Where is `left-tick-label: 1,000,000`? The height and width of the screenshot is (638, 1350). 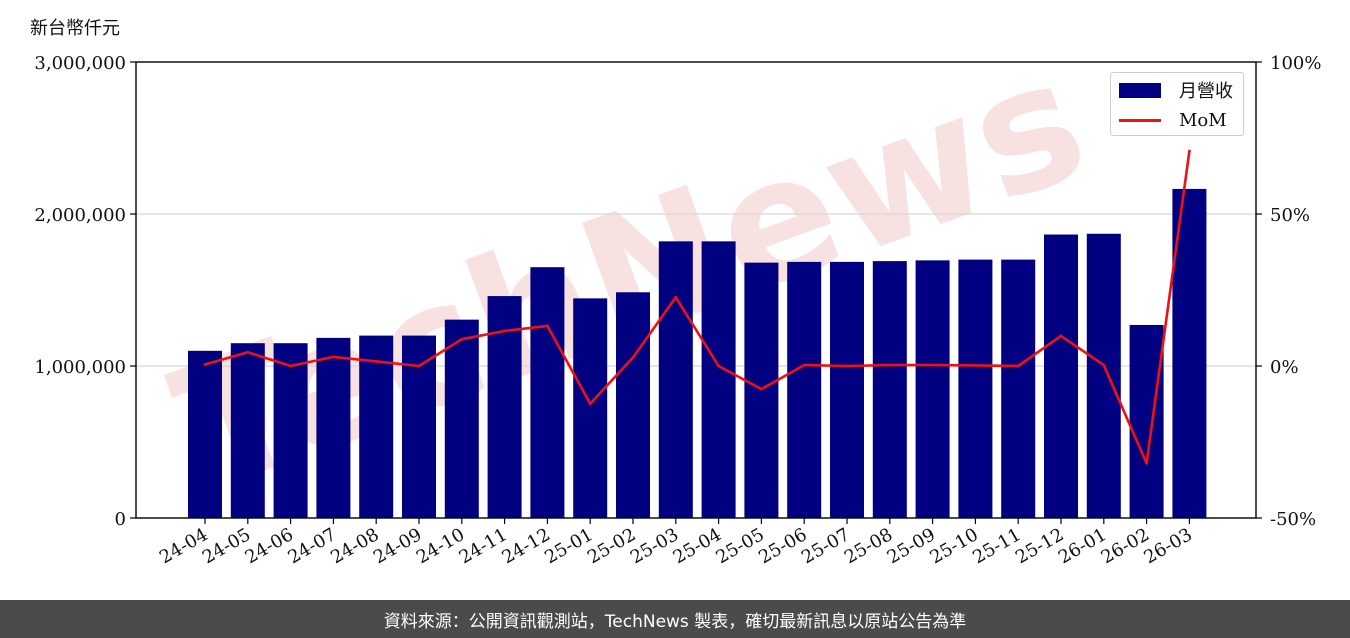
left-tick-label: 1,000,000 is located at coordinates (80, 367).